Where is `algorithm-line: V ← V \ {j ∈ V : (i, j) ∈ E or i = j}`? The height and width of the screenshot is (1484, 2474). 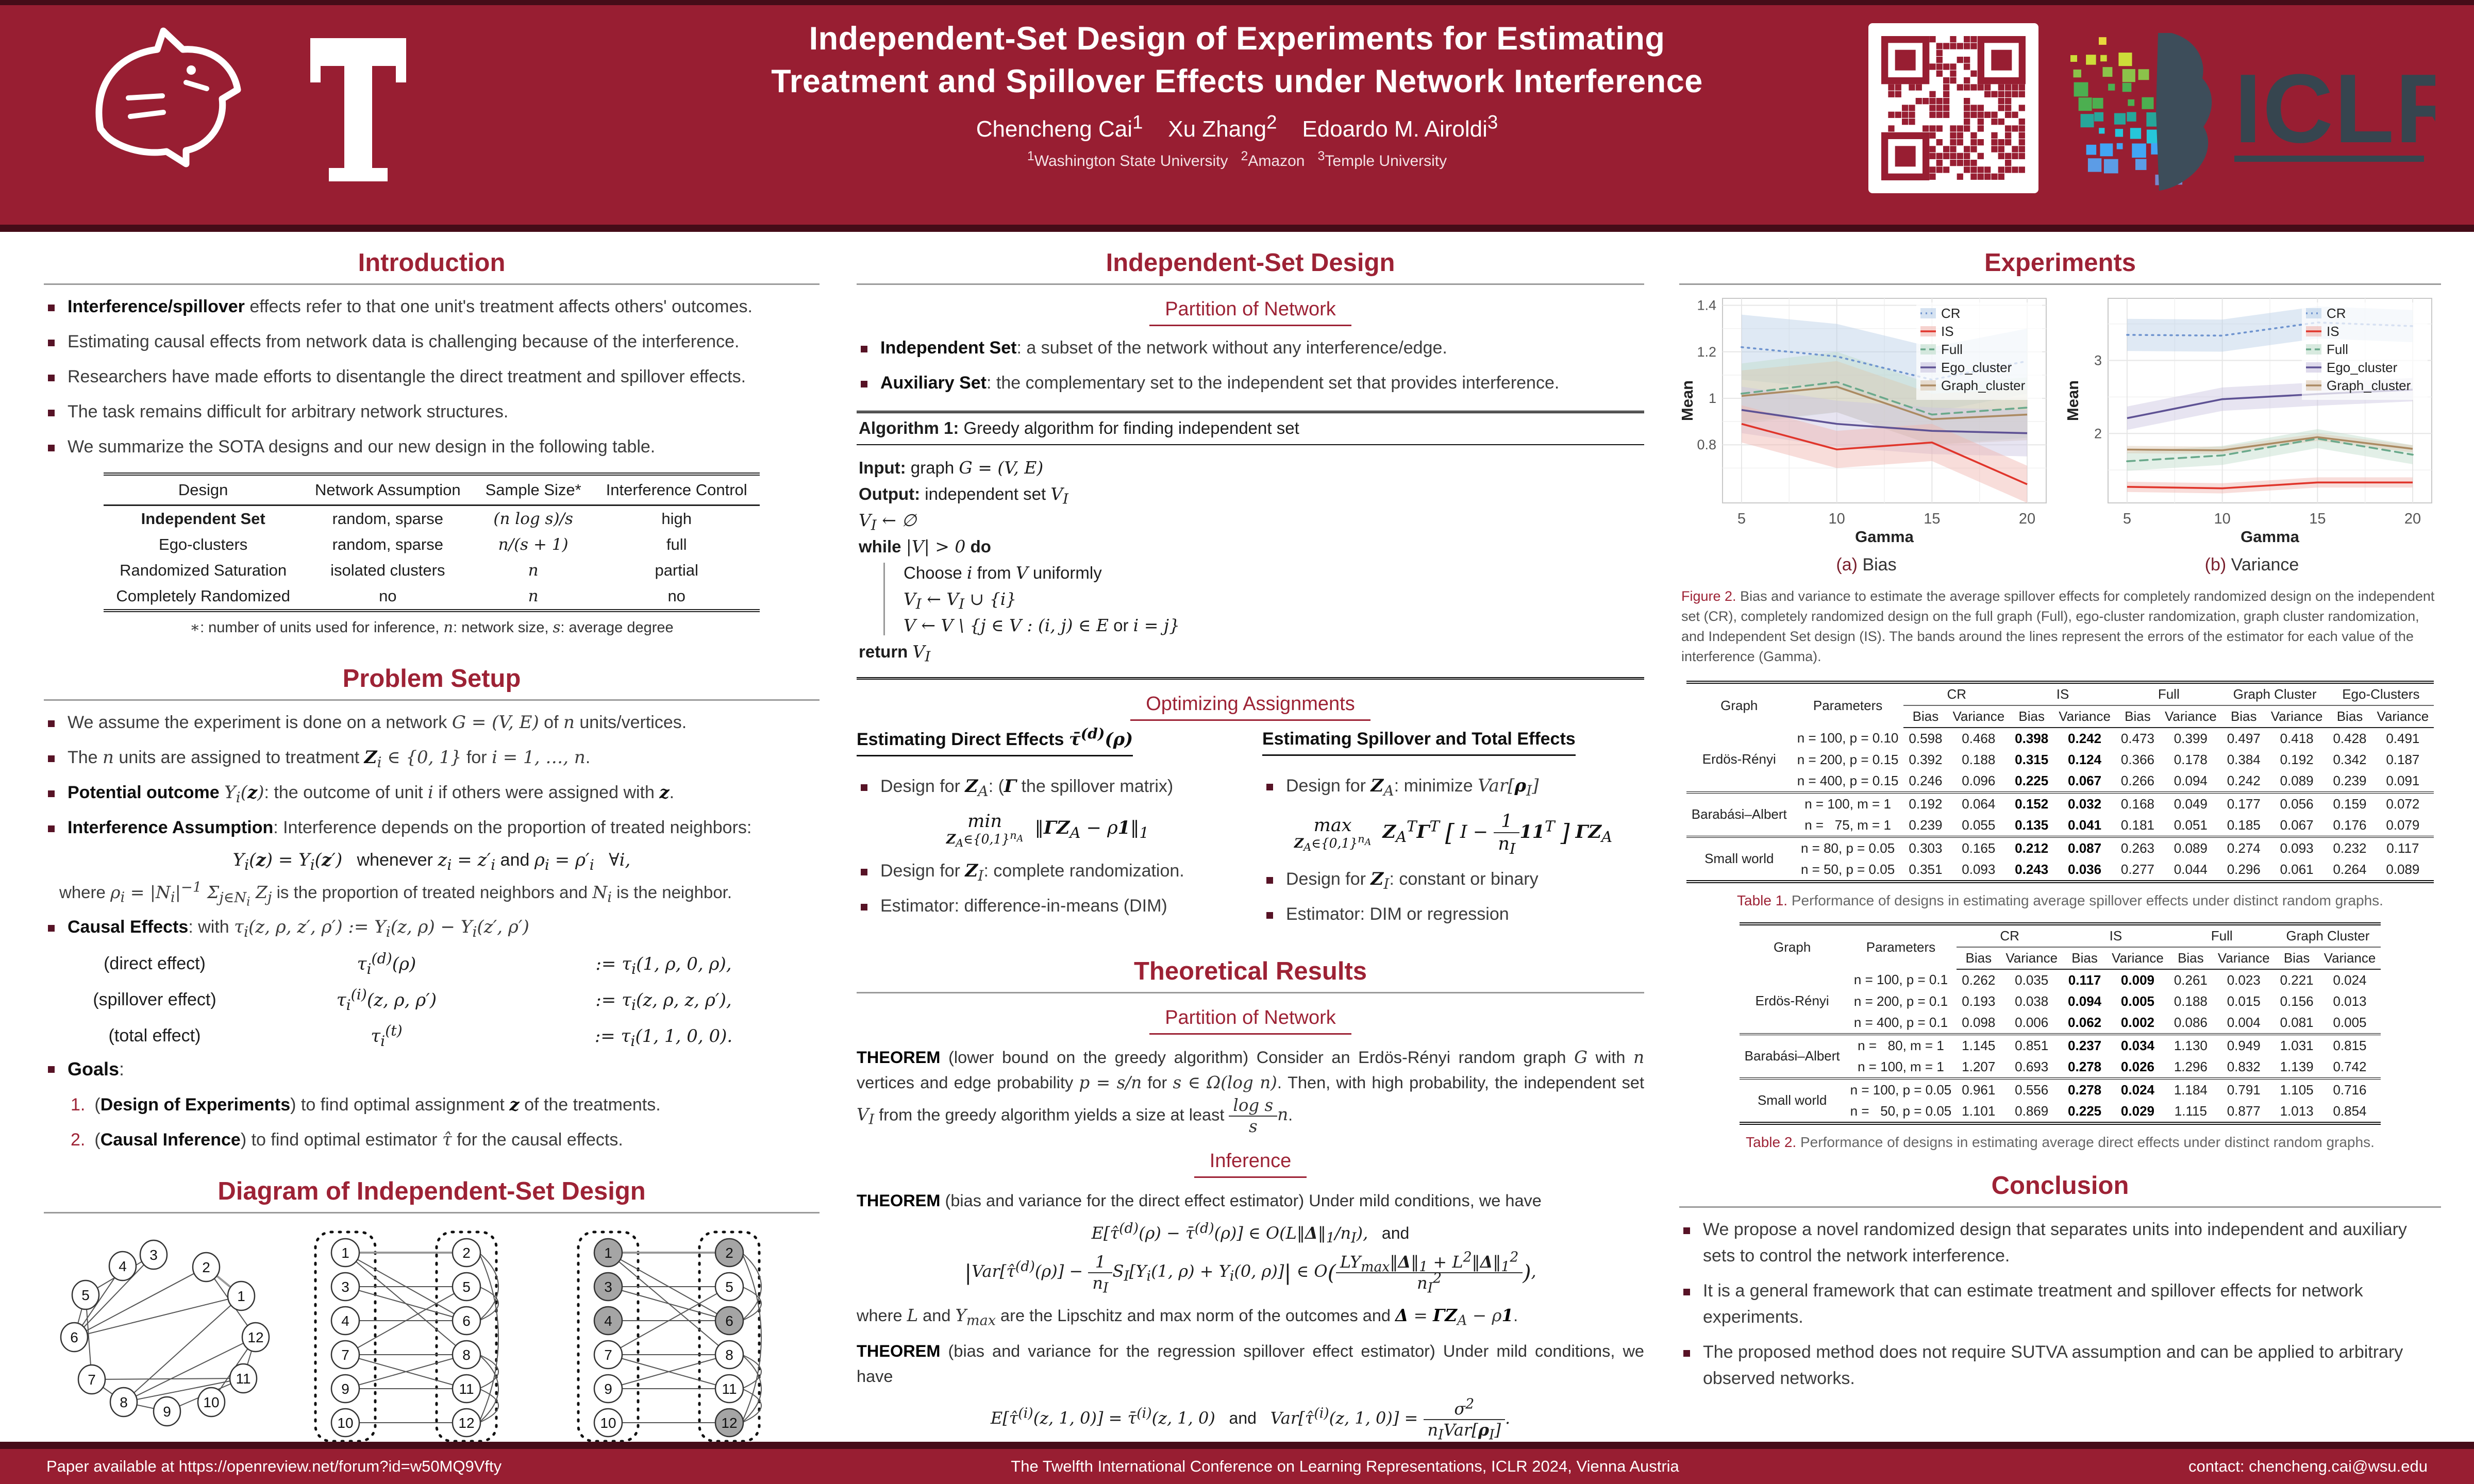
algorithm-line: V ← V \ {j ∈ V : (i, j) ∈ E or i = j} is located at coordinates (1042, 625).